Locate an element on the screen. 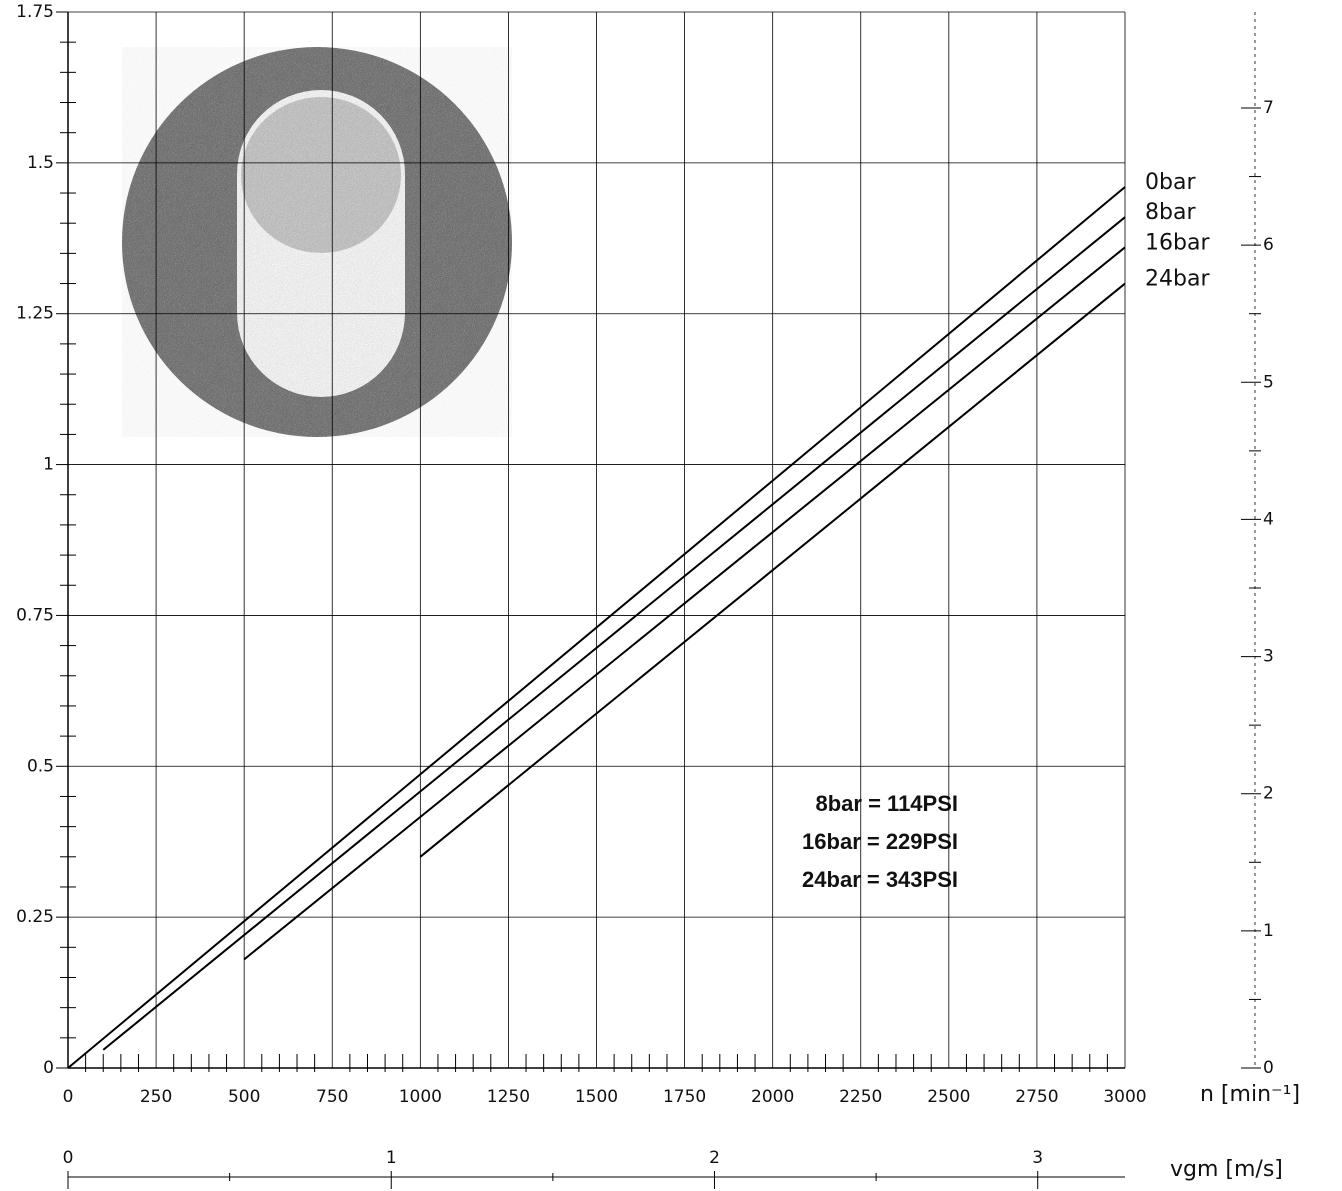 Image resolution: width=1342 pixels, height=1191 pixels. x2-tick-label: 1 is located at coordinates (391, 1158).